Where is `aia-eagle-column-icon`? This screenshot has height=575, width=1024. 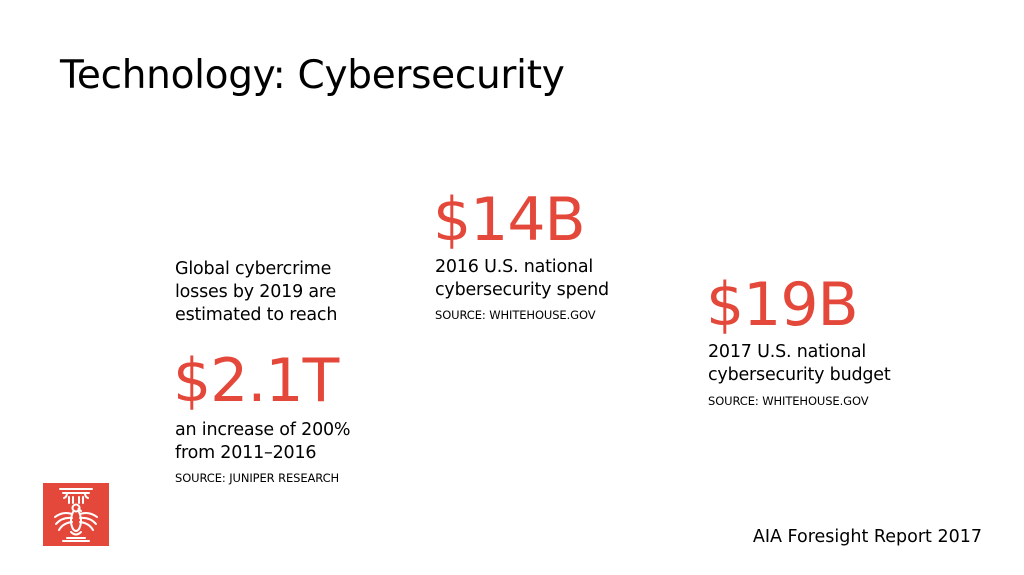
aia-eagle-column-icon is located at coordinates (76, 515).